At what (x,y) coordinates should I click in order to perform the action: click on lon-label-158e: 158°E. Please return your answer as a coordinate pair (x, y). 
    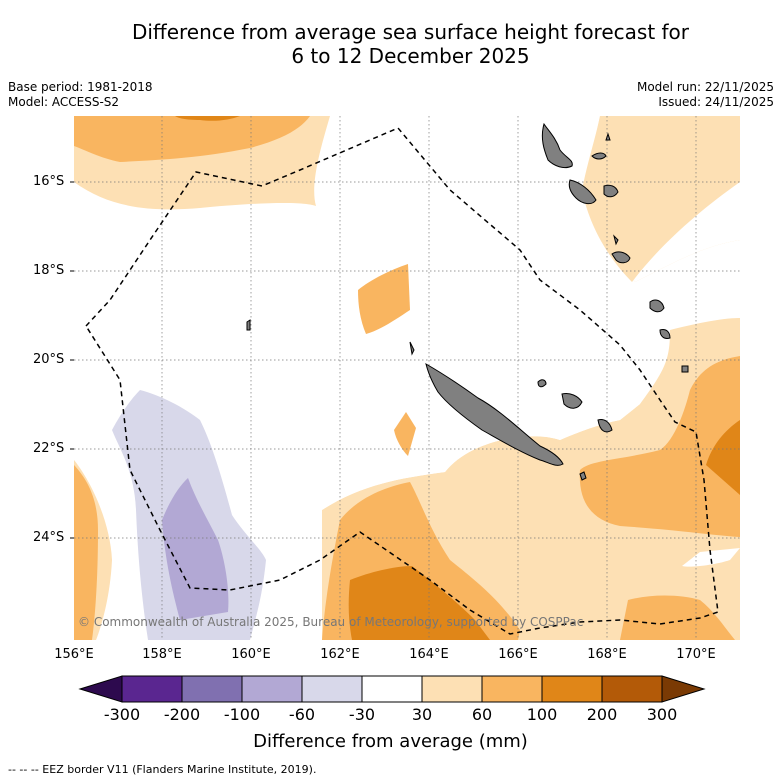
    Looking at the image, I should click on (162, 654).